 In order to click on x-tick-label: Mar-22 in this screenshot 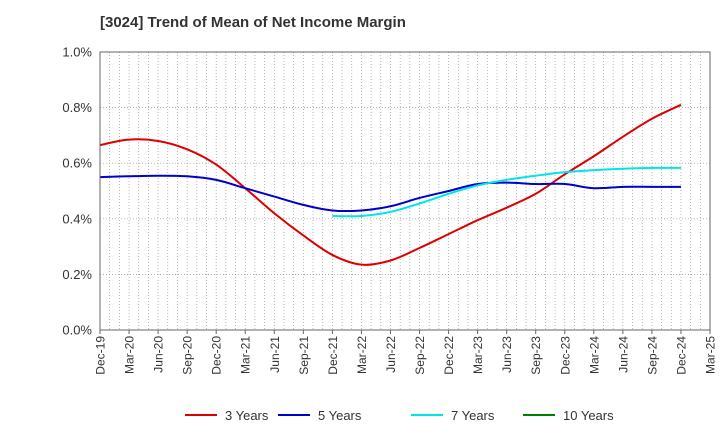, I will do `click(362, 355)`.